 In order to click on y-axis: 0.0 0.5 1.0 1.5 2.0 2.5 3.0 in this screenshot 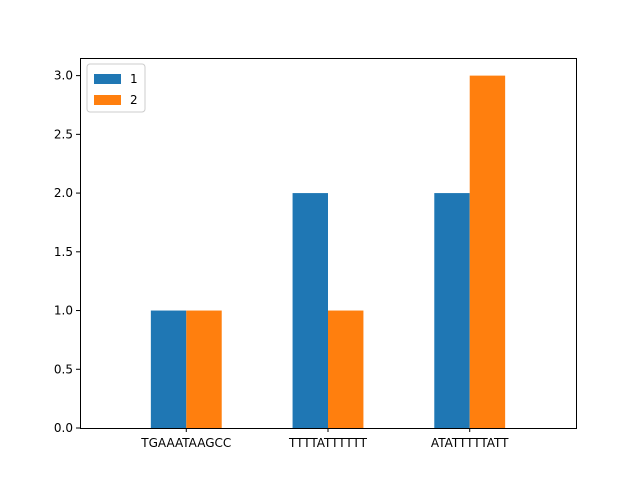, I will do `click(67, 252)`.